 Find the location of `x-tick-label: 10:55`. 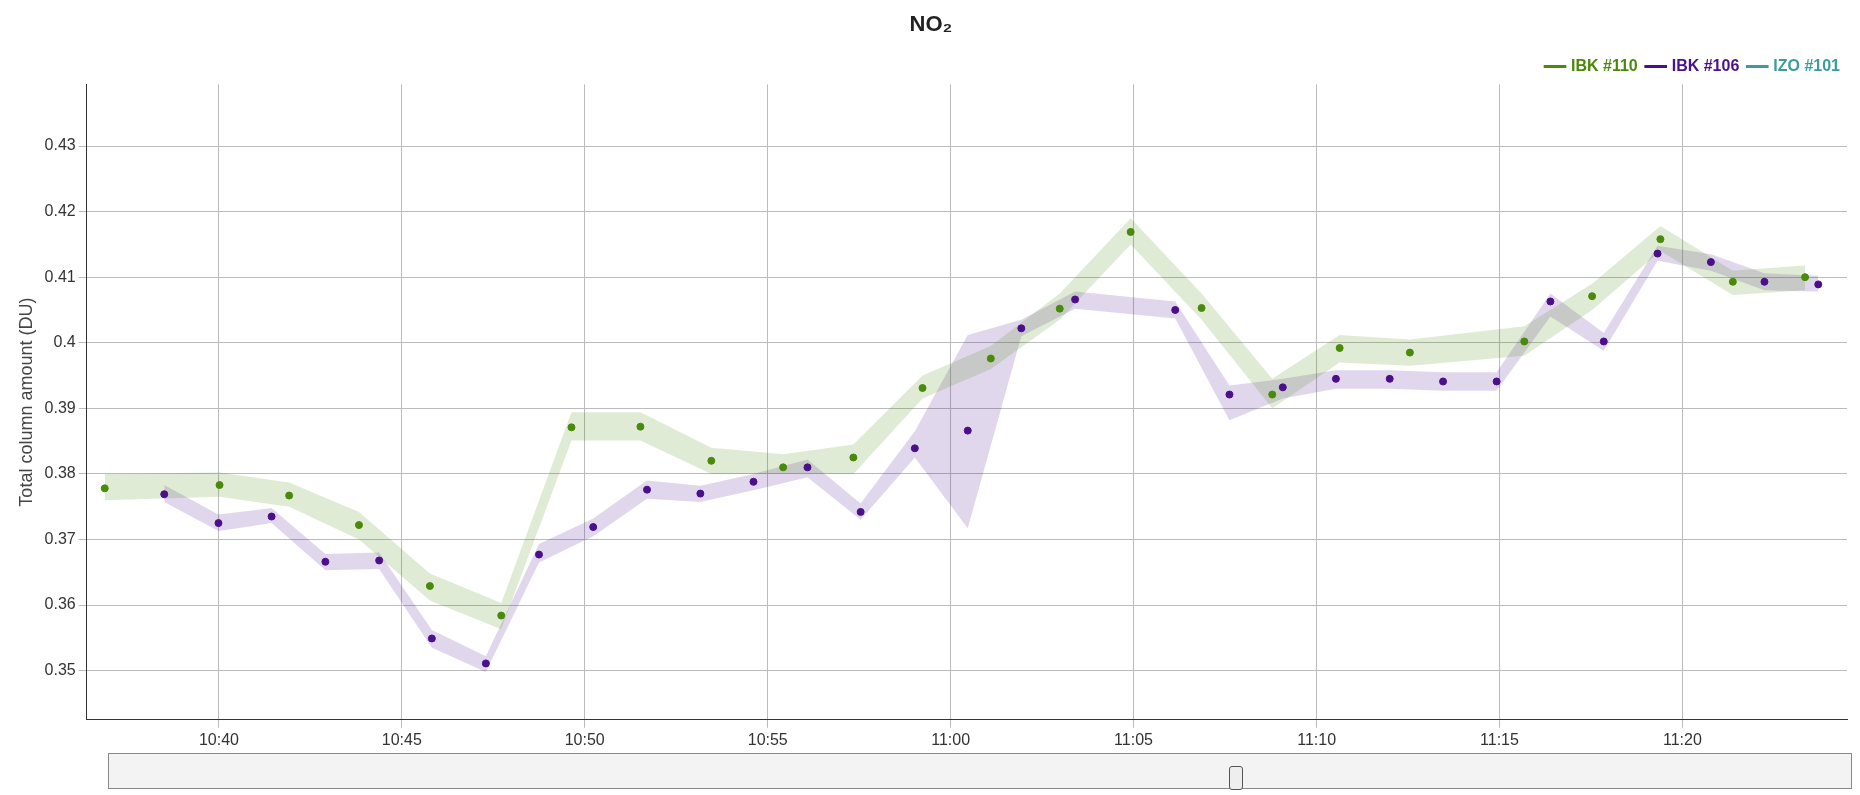

x-tick-label: 10:55 is located at coordinates (767, 739).